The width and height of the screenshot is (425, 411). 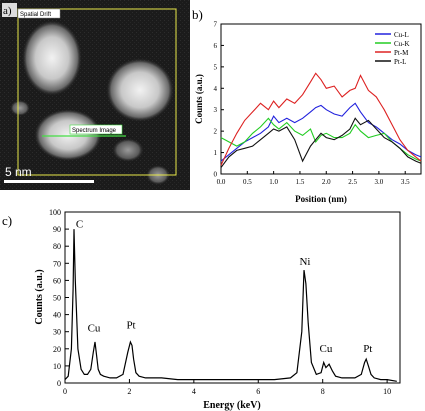 I want to click on spatial-drift-label-box, so click(x=39, y=13).